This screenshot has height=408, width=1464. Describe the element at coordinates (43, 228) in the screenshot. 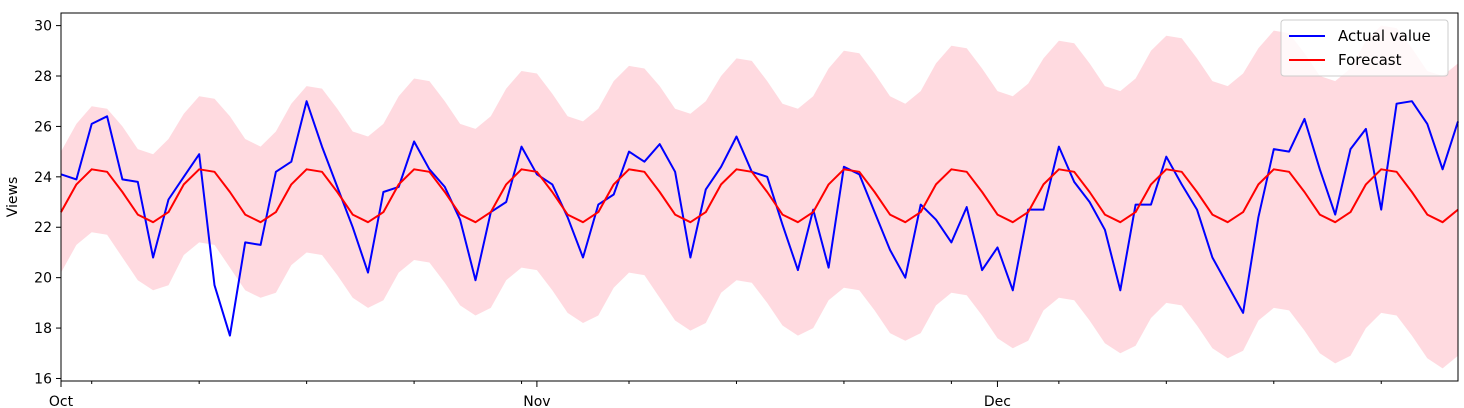

I see `y-tick-label: 22` at that location.